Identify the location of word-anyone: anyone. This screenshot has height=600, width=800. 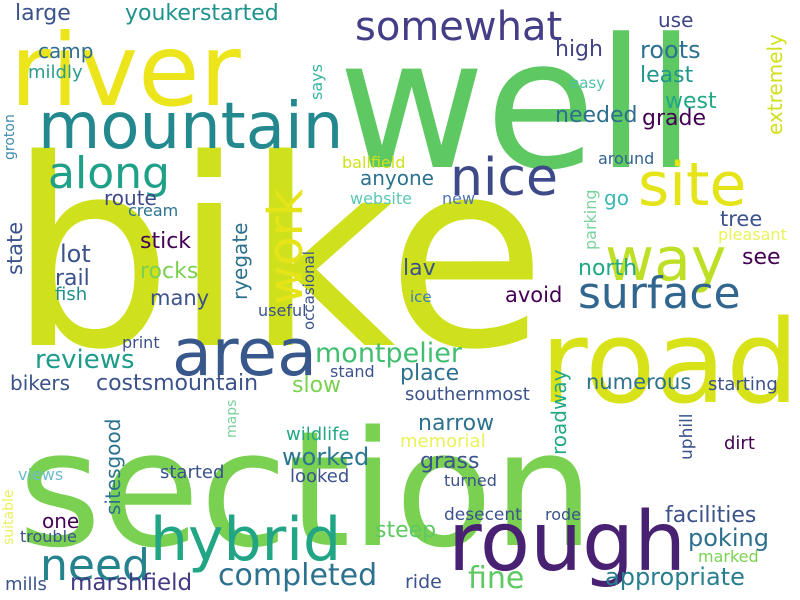
(397, 178).